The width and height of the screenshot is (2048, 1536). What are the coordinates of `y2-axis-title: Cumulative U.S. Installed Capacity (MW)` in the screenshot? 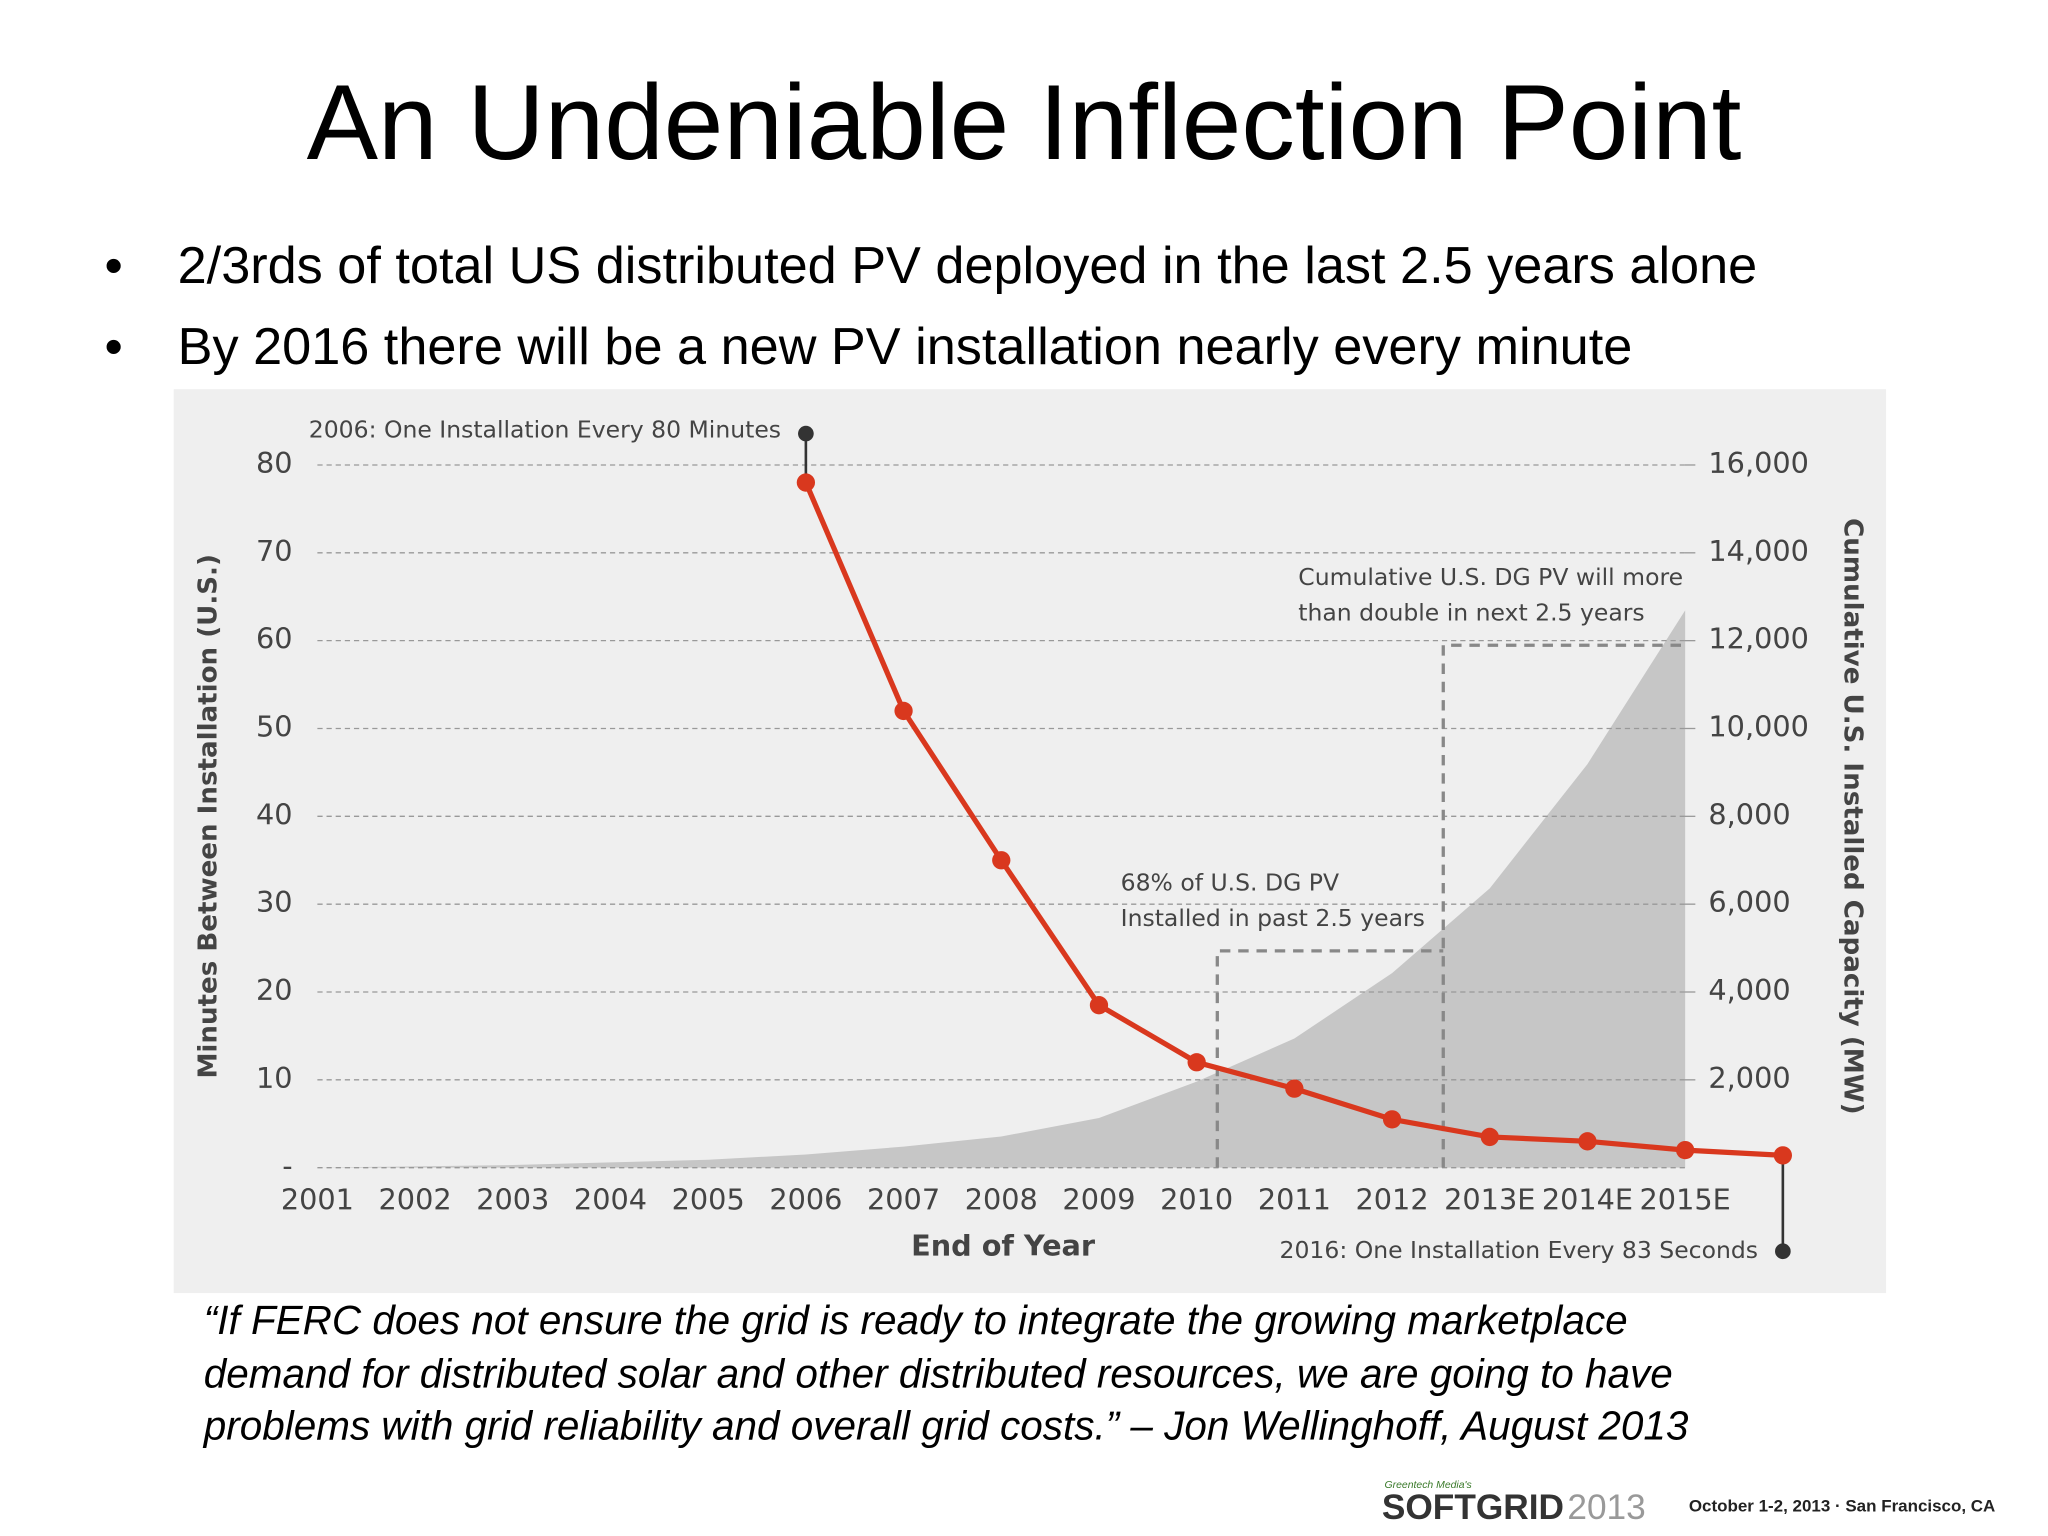 It's located at (1853, 816).